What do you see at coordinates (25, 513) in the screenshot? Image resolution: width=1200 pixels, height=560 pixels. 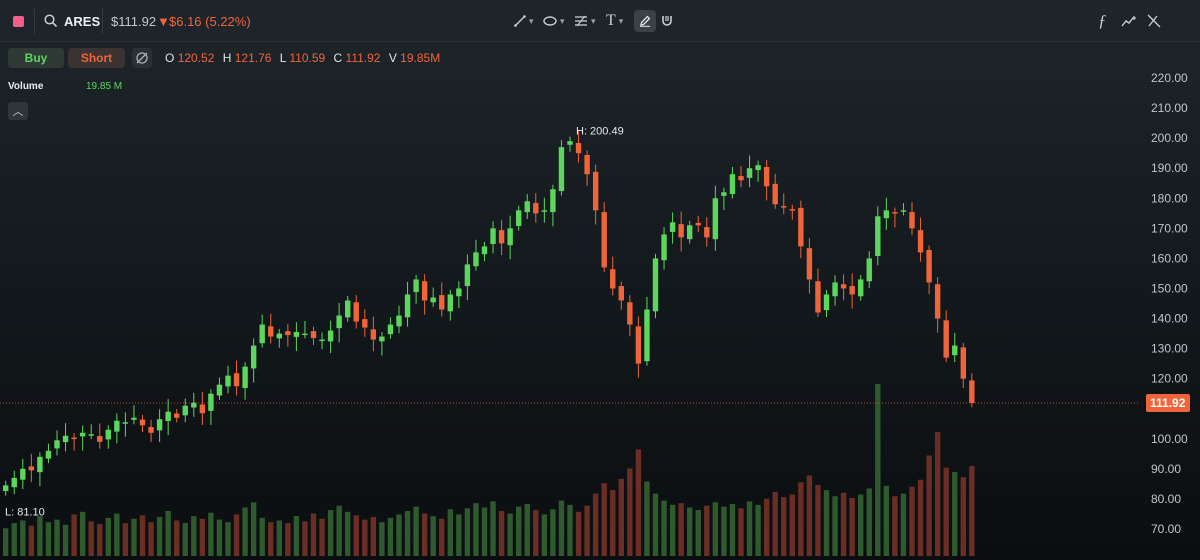 I see `low-marker: L: 81.10` at bounding box center [25, 513].